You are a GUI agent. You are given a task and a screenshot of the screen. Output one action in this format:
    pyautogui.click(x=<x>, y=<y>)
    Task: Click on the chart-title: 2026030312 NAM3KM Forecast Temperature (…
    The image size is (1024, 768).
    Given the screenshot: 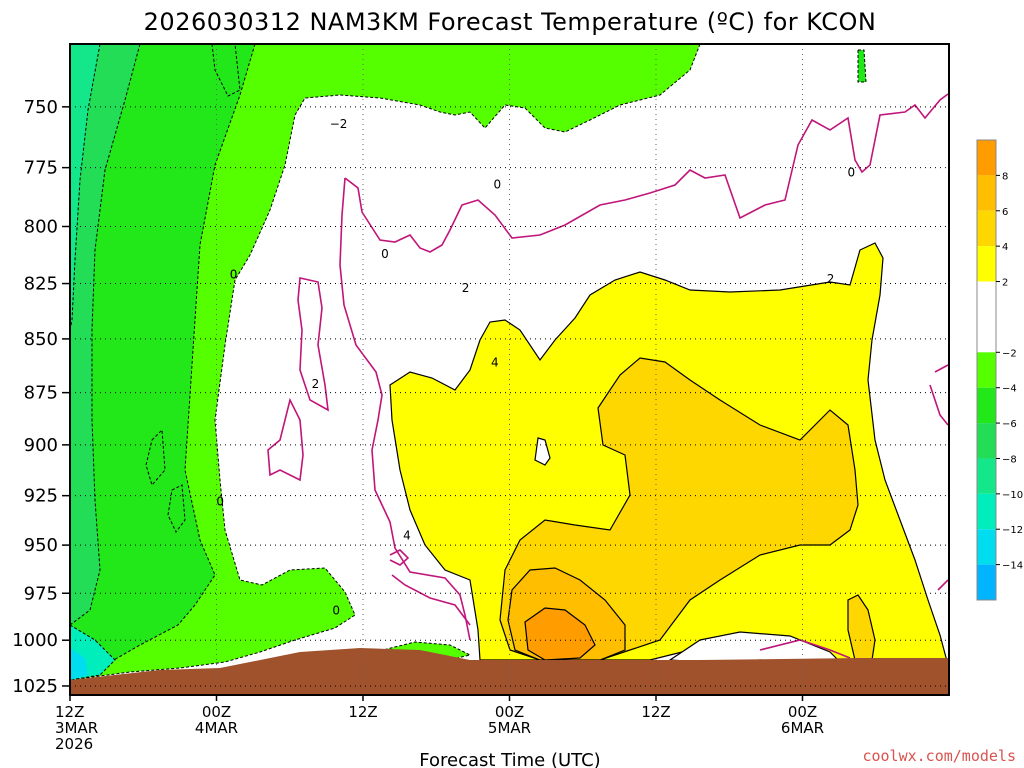 What is the action you would take?
    pyautogui.click(x=510, y=22)
    